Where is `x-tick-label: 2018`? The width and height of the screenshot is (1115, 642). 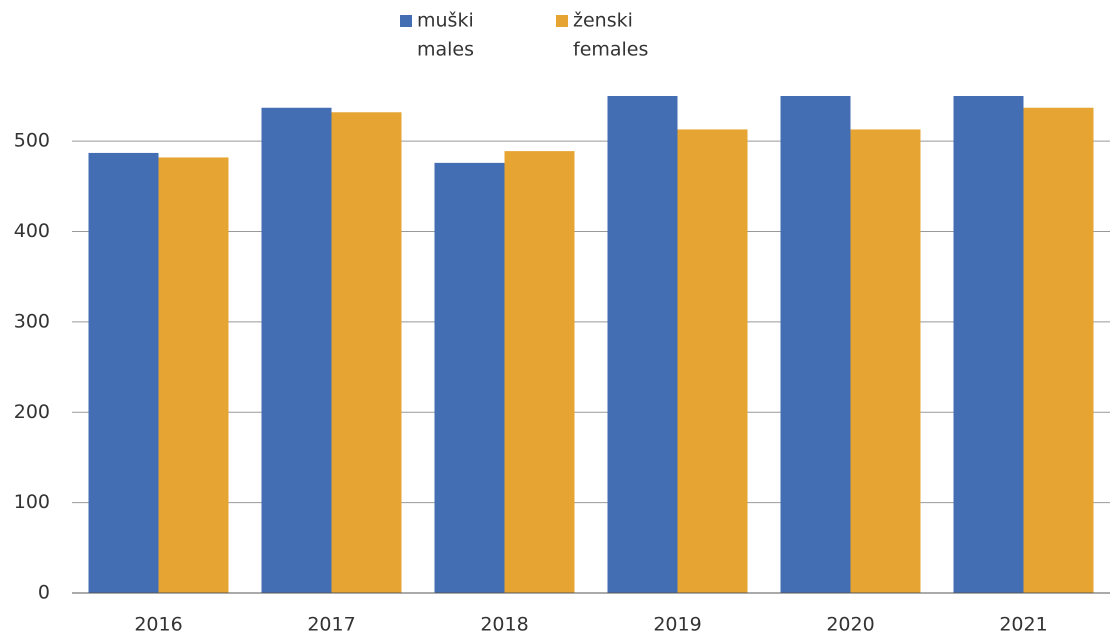 x-tick-label: 2018 is located at coordinates (504, 625).